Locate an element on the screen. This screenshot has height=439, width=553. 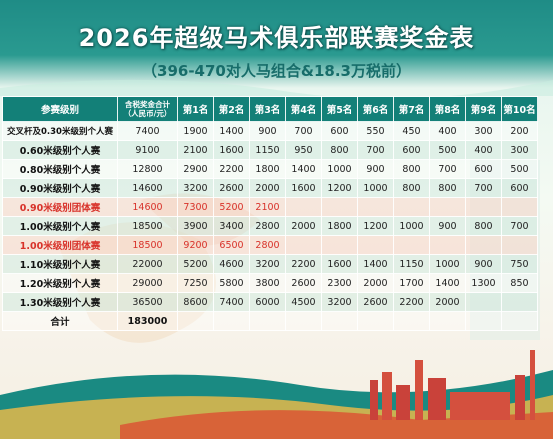
row-total: 14600 is located at coordinates (147, 207).